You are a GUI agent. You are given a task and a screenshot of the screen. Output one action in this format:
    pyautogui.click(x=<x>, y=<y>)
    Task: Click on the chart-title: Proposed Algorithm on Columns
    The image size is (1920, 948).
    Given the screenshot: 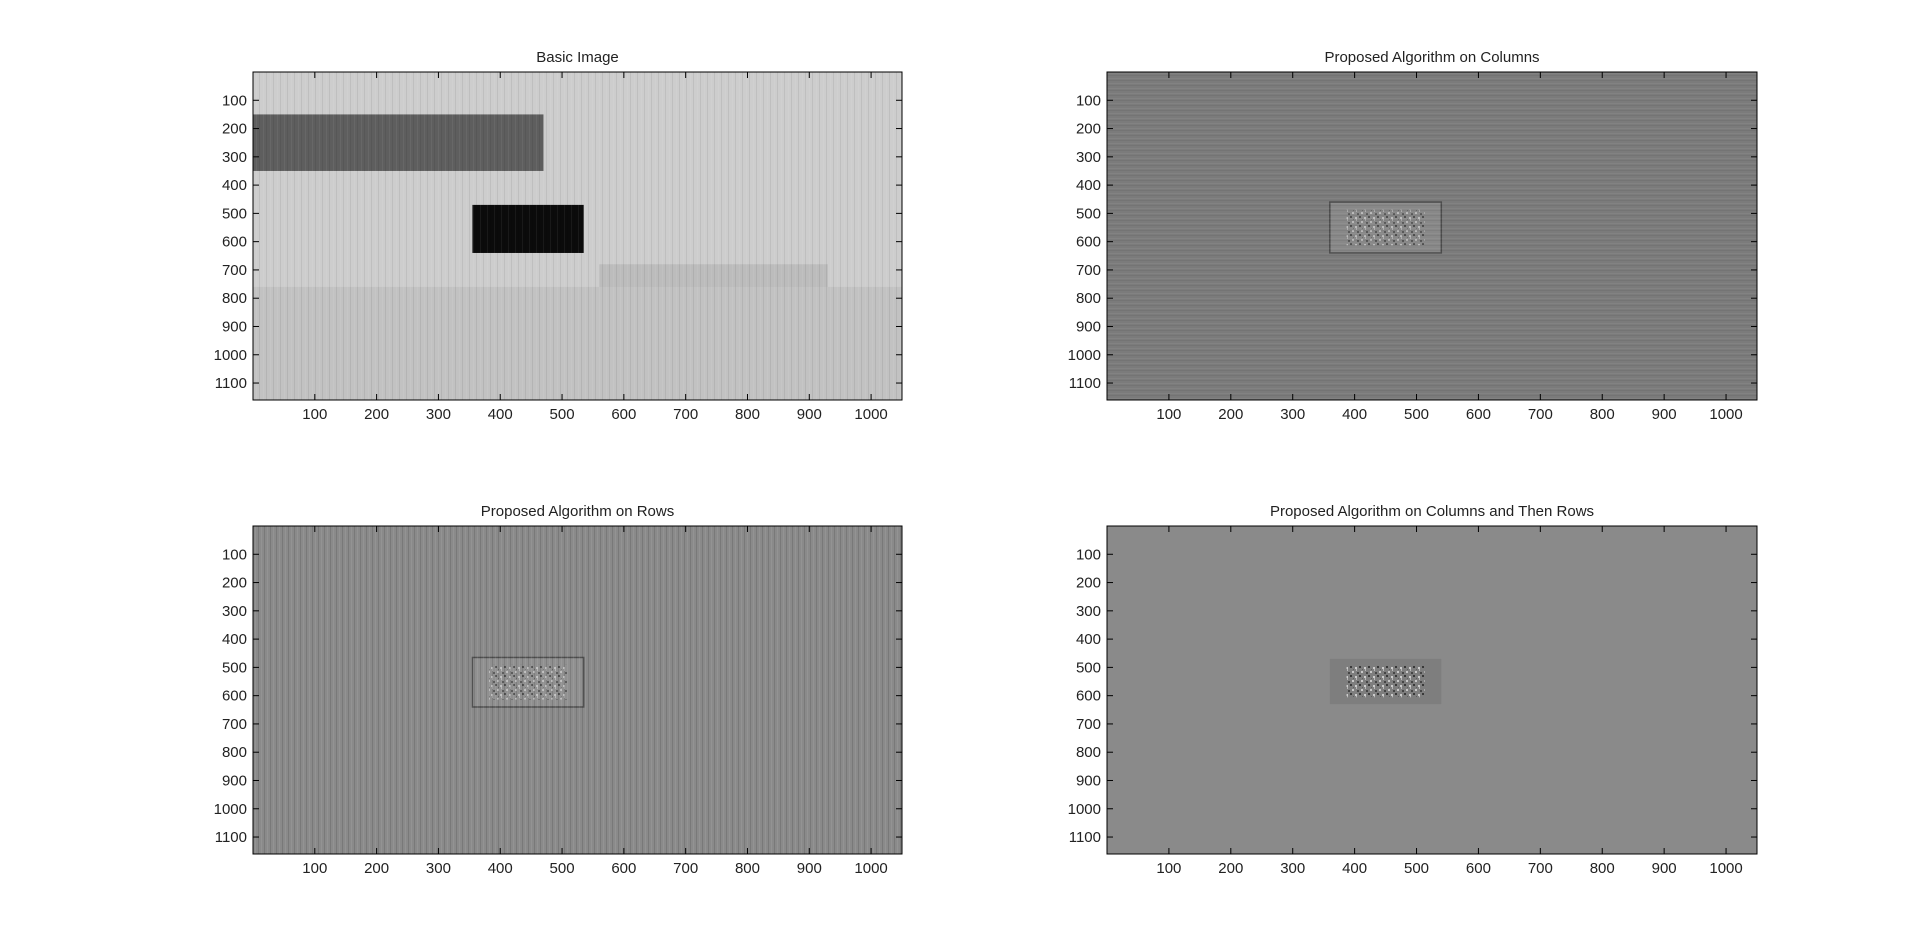 What is the action you would take?
    pyautogui.click(x=1431, y=57)
    